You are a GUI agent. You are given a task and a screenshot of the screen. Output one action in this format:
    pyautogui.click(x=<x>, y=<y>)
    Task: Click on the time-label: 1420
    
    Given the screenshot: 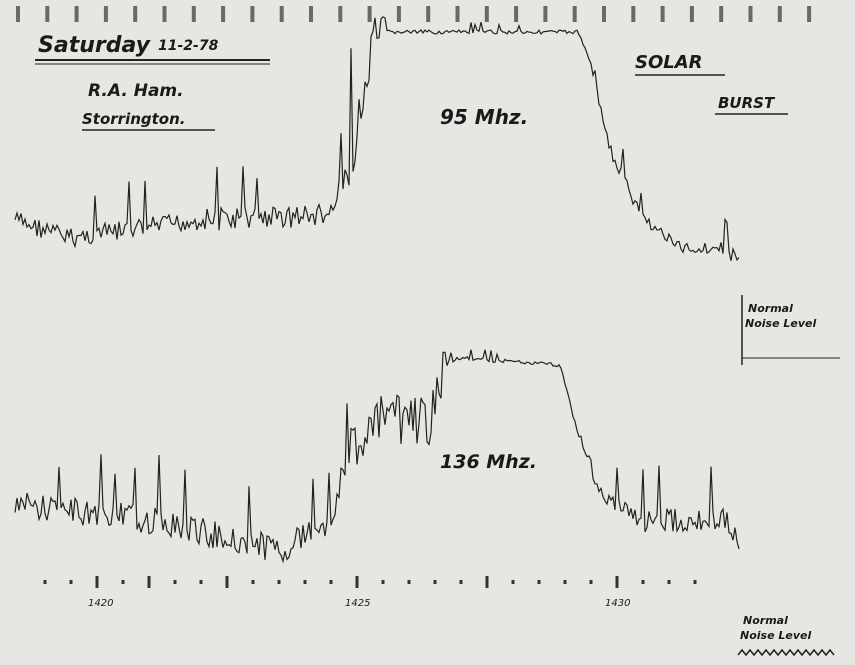 What is the action you would take?
    pyautogui.click(x=100, y=603)
    